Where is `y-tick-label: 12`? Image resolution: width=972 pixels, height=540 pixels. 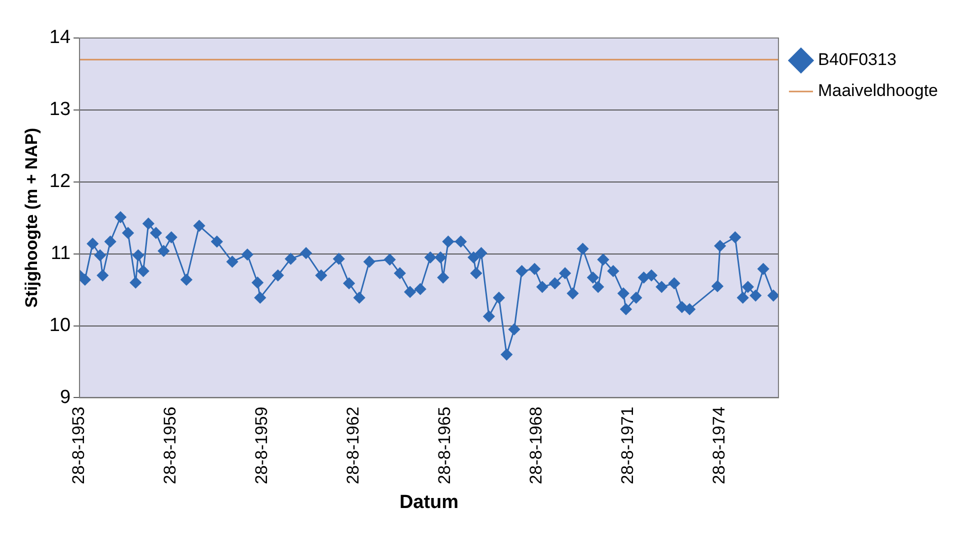 y-tick-label: 12 is located at coordinates (60, 181).